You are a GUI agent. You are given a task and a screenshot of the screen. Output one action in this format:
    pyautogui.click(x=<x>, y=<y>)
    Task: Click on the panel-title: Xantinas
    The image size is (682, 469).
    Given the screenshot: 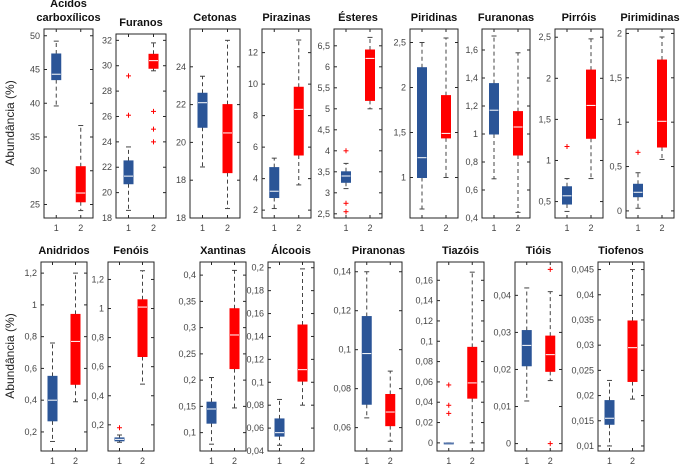 What is the action you would take?
    pyautogui.click(x=223, y=251)
    